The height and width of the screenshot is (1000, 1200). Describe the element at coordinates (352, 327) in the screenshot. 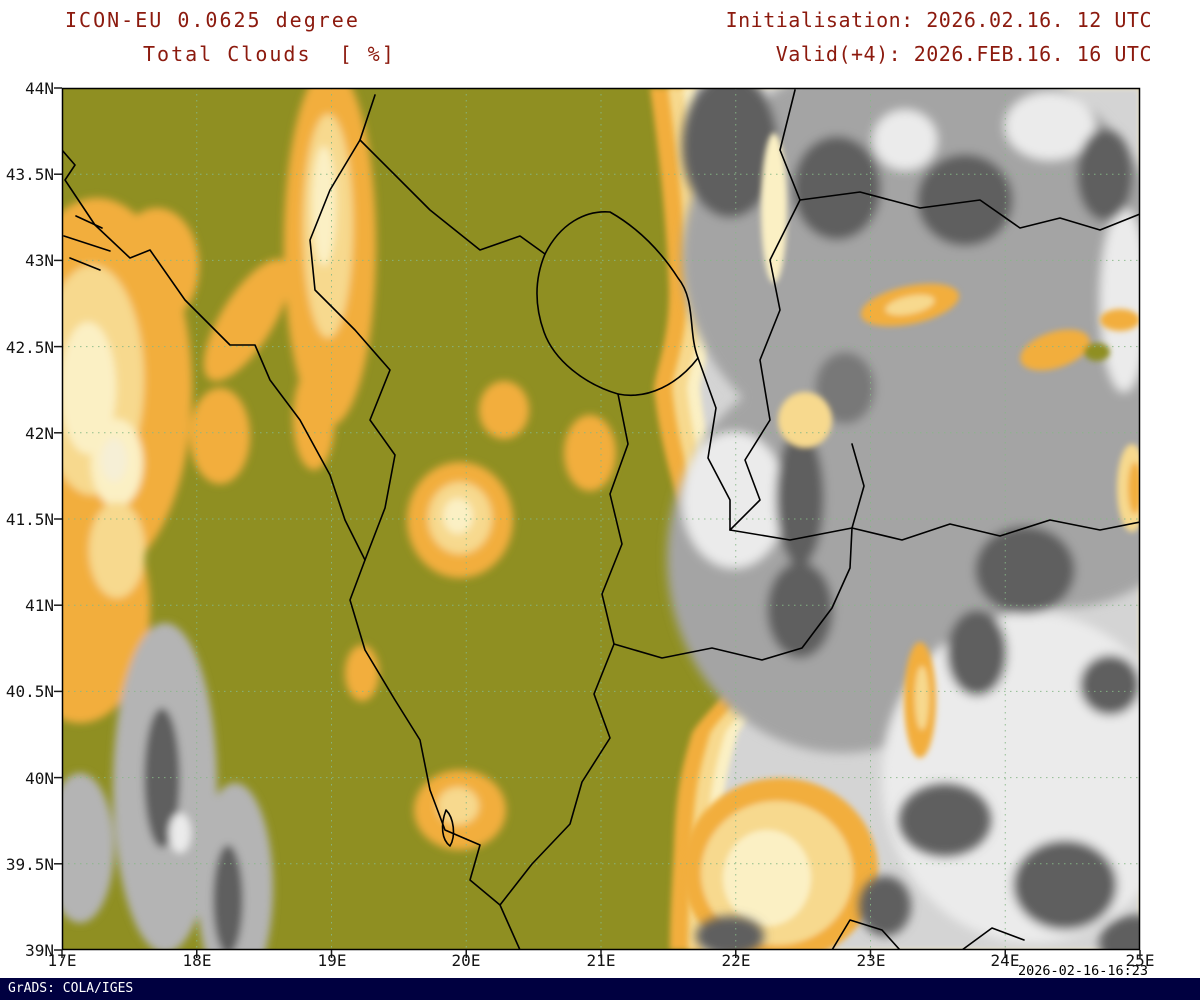

I see `bosnia-montenegro-border` at that location.